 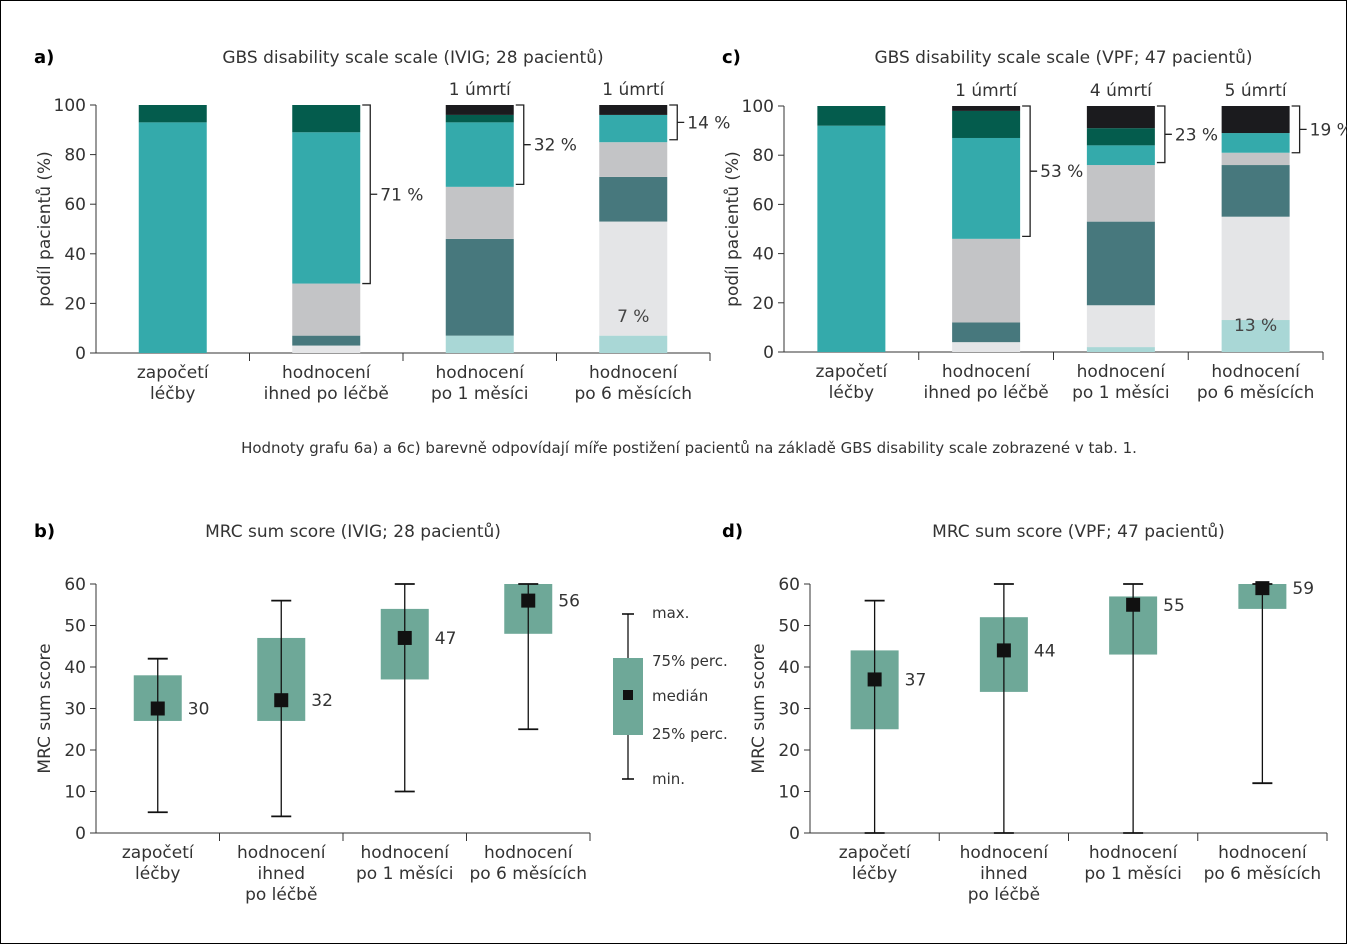 What do you see at coordinates (569, 602) in the screenshot?
I see `median-label: 56` at bounding box center [569, 602].